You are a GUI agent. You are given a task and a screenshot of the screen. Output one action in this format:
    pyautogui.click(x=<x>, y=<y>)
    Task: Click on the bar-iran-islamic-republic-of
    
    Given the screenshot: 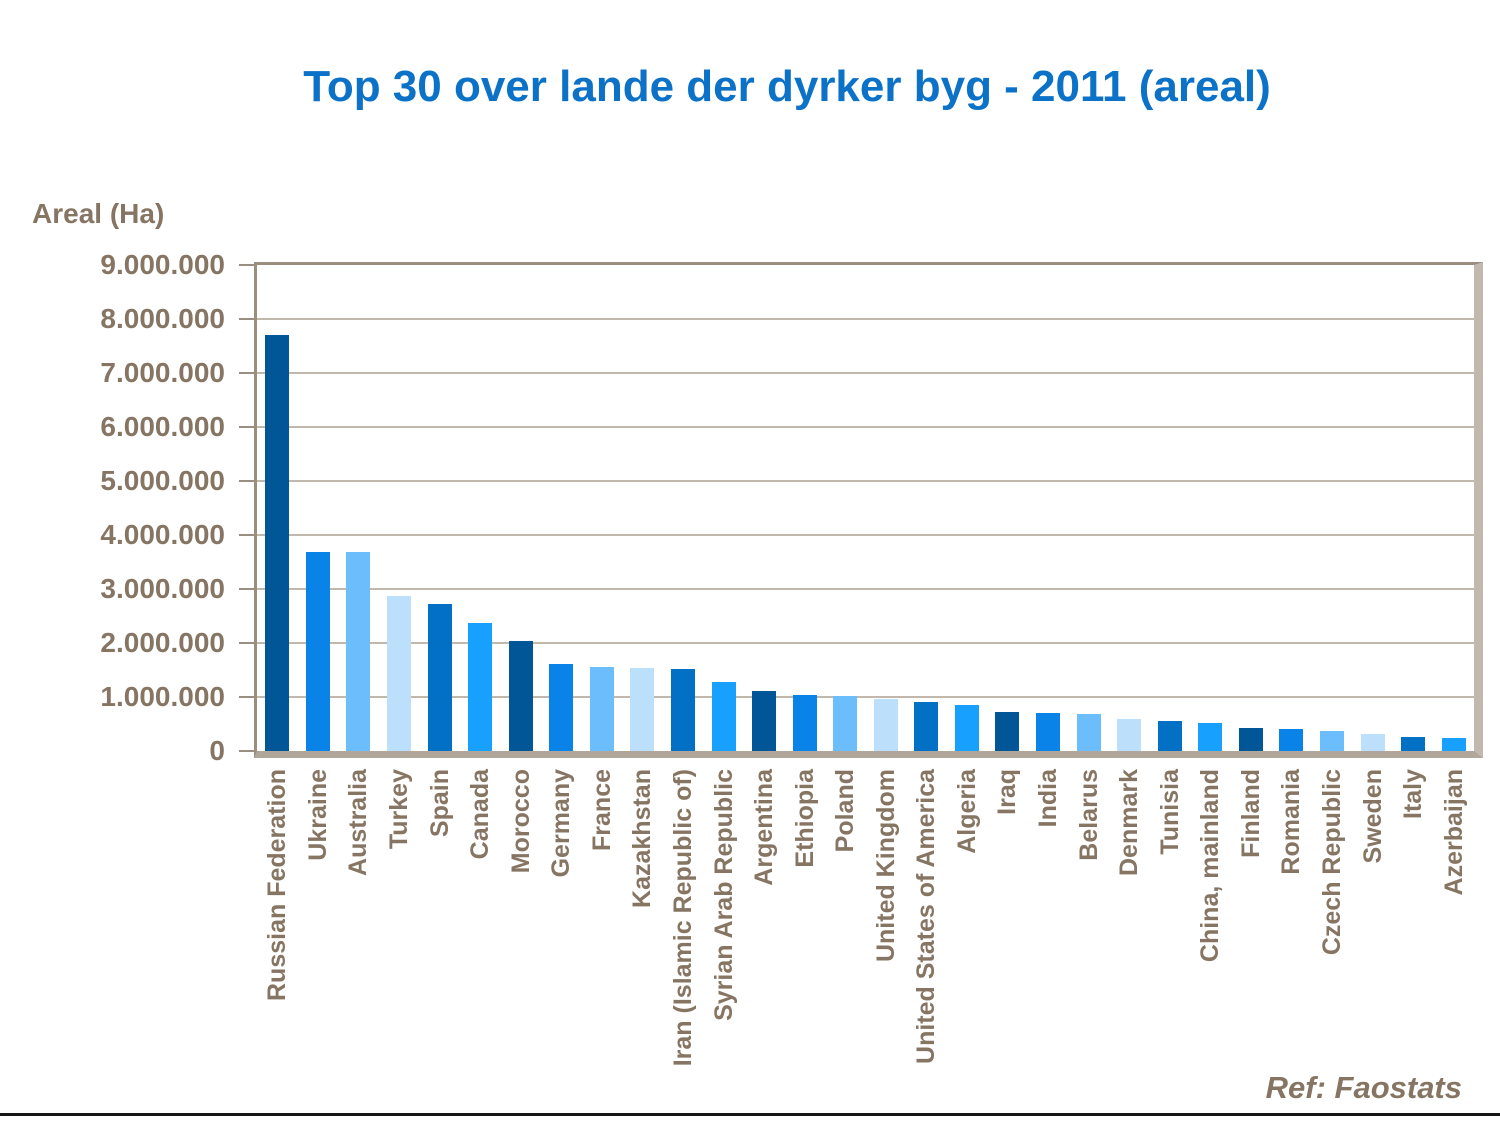 What is the action you would take?
    pyautogui.click(x=682, y=709)
    